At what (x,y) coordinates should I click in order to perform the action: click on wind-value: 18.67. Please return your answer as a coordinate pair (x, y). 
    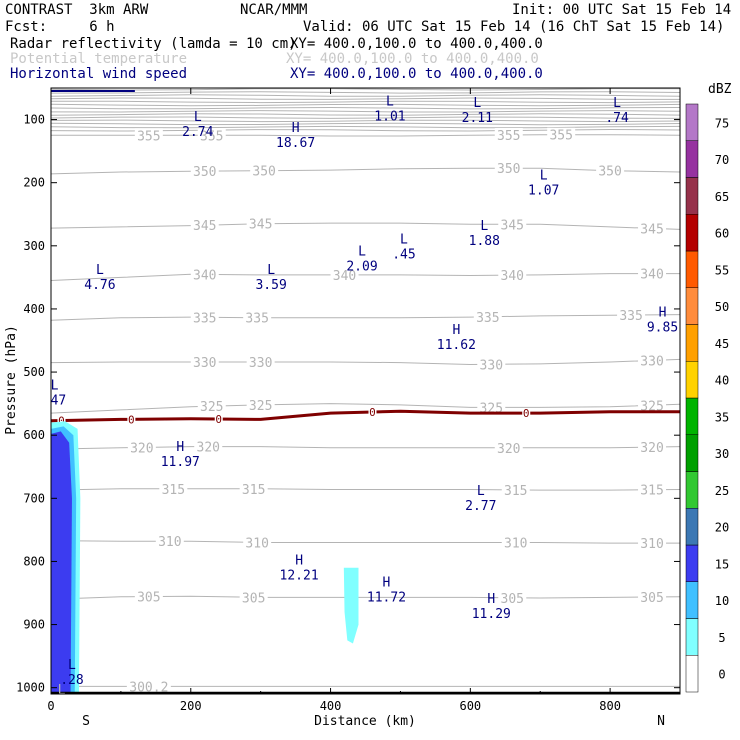
    Looking at the image, I should click on (295, 143).